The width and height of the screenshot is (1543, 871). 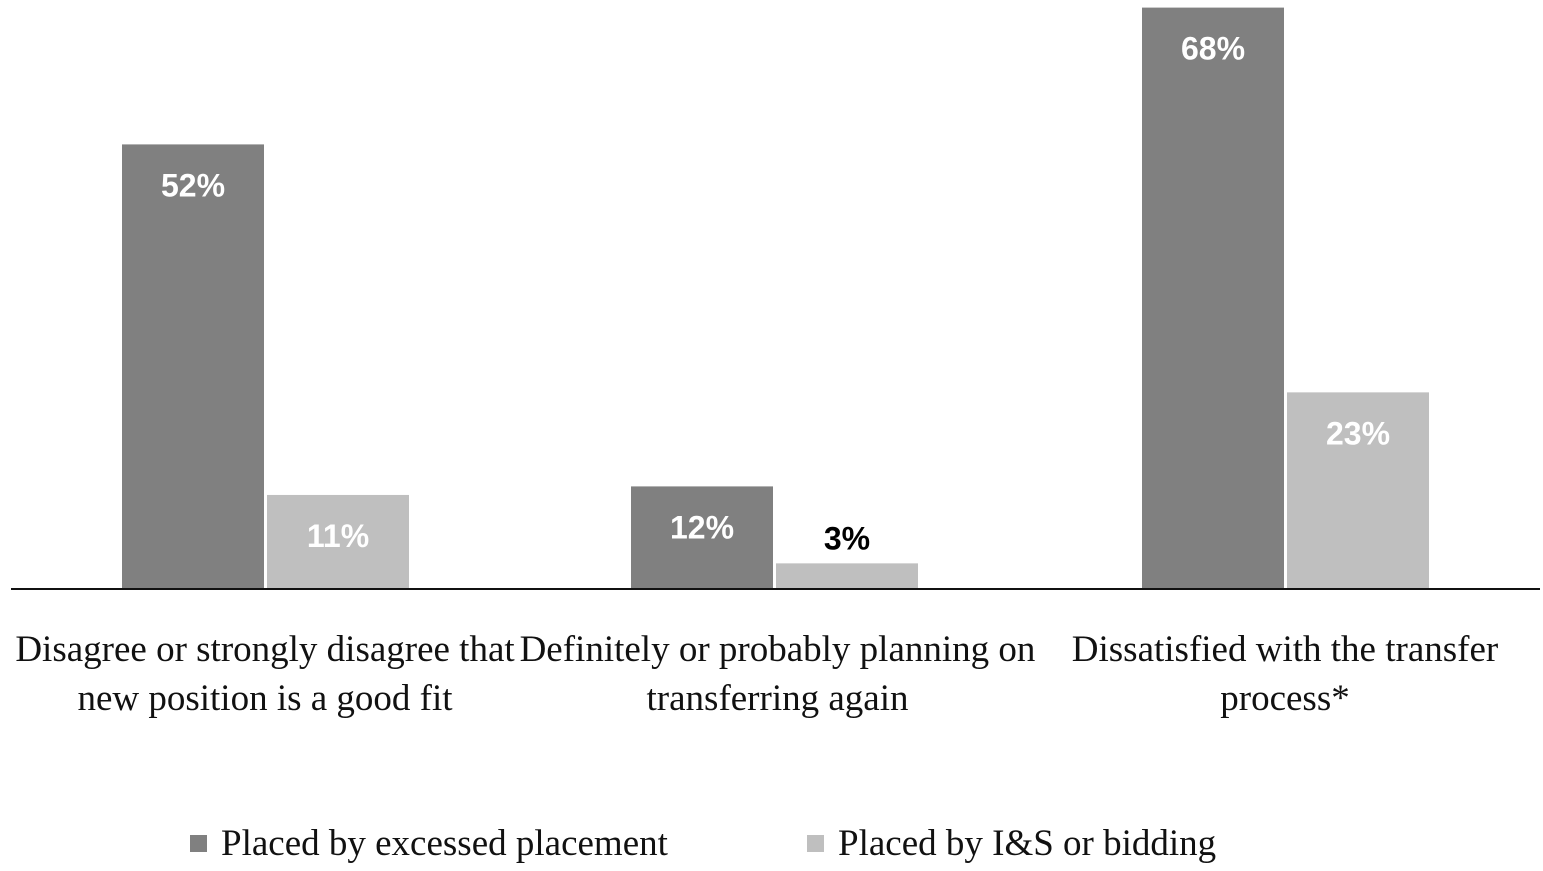 I want to click on data-label-series2-cat2: 3%, so click(x=847, y=538).